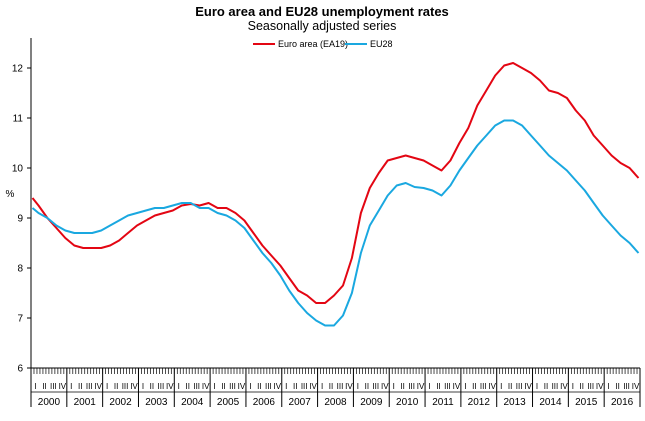 Image resolution: width=645 pixels, height=421 pixels. I want to click on chart-title: Euro area and EU28 unemployment rates, so click(322, 11).